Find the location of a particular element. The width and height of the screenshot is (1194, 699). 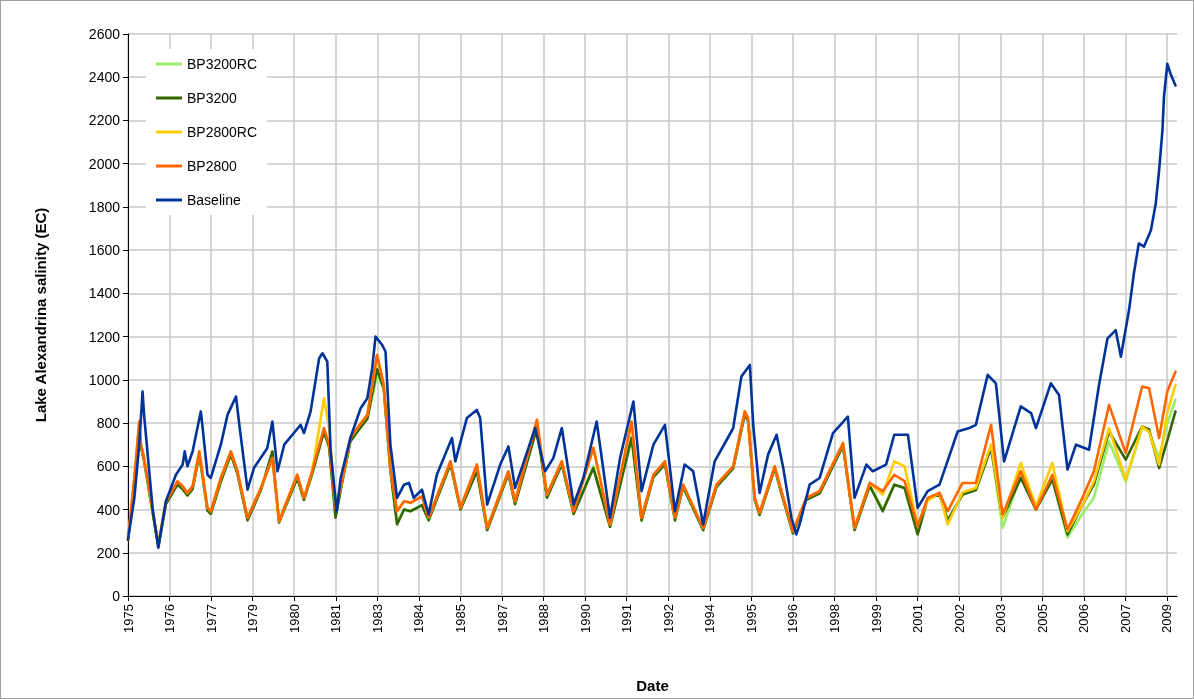

y-axis-title: Lake Alexandrina salinity (EC) is located at coordinates (40, 315).